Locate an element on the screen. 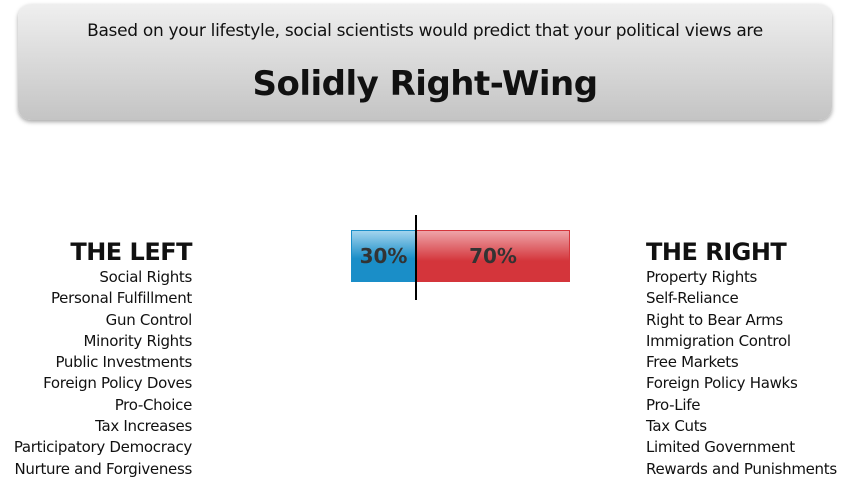 This screenshot has width=850, height=485. right-list-item: Right to Bear Arms is located at coordinates (714, 319).